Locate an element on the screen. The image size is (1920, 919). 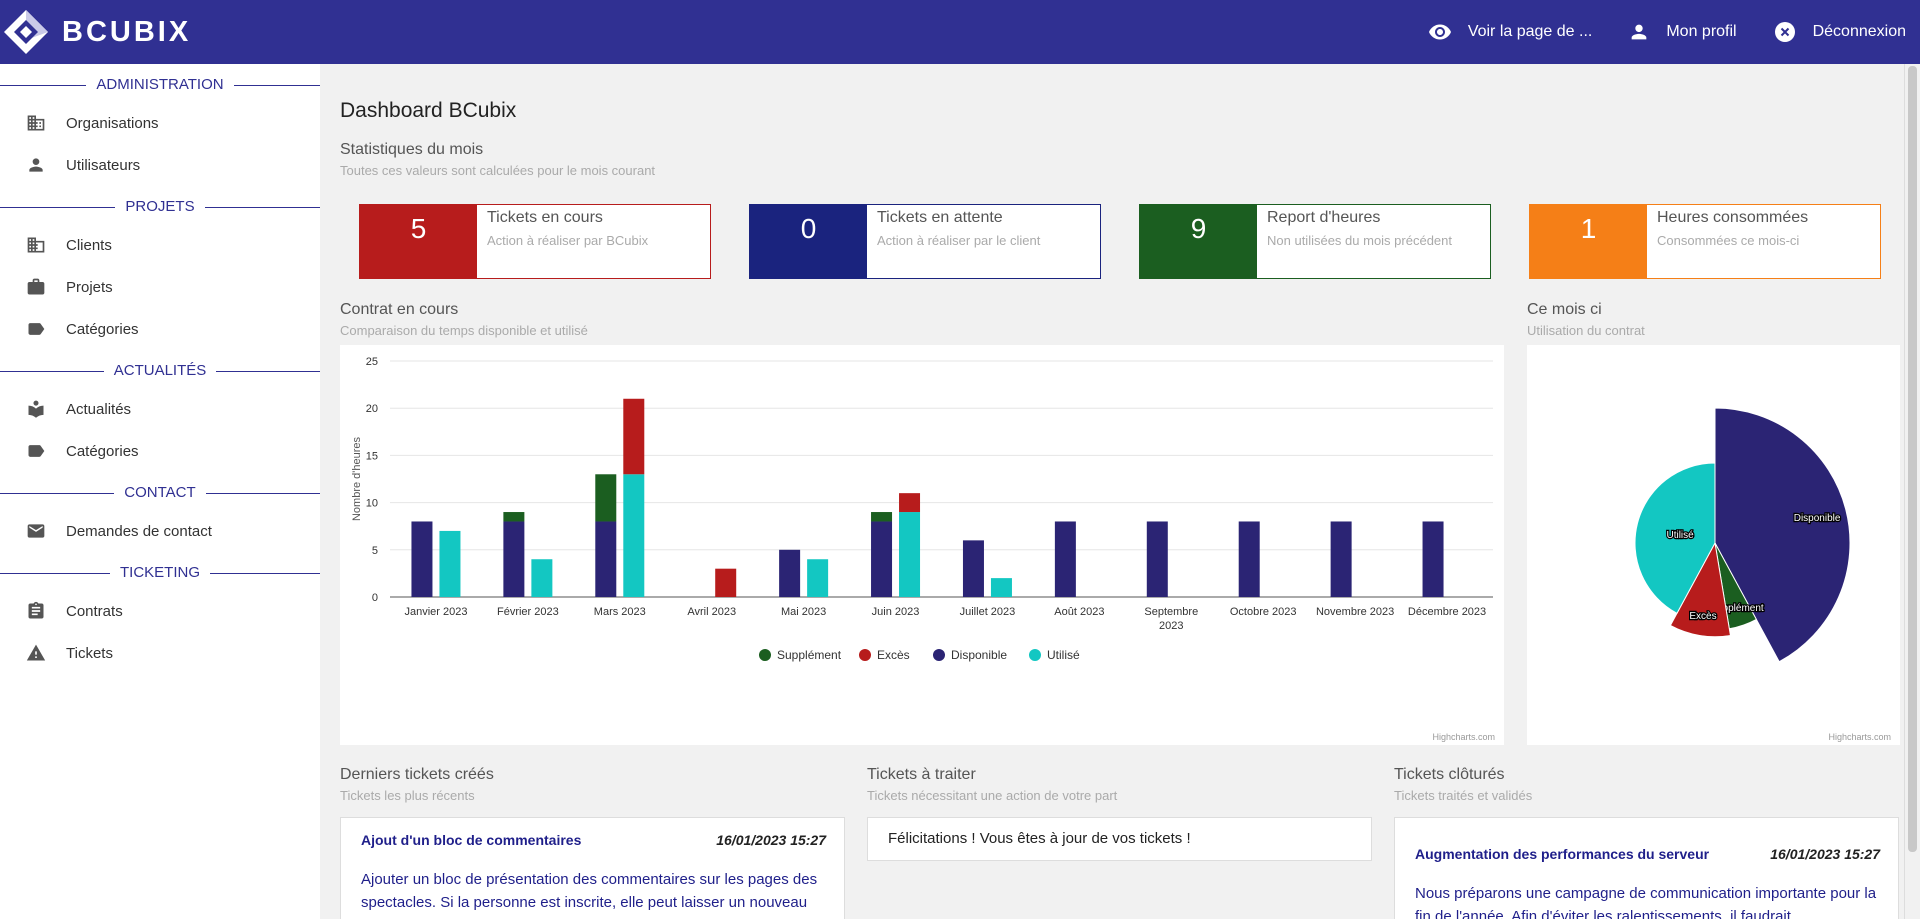
legend-item-utilisé: Utilisé is located at coordinates (1054, 655).